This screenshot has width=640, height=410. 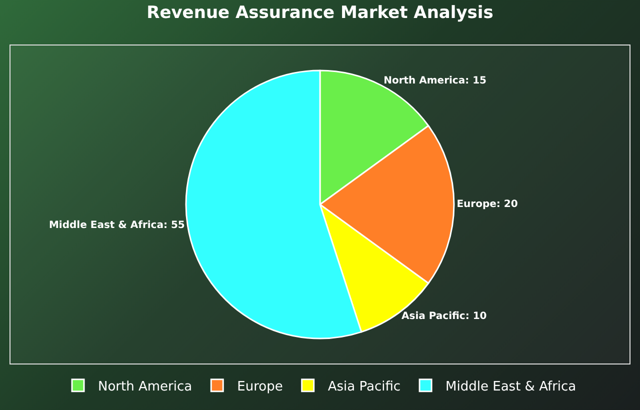 What do you see at coordinates (116, 226) in the screenshot?
I see `data-label: Middle East & Africa: 55` at bounding box center [116, 226].